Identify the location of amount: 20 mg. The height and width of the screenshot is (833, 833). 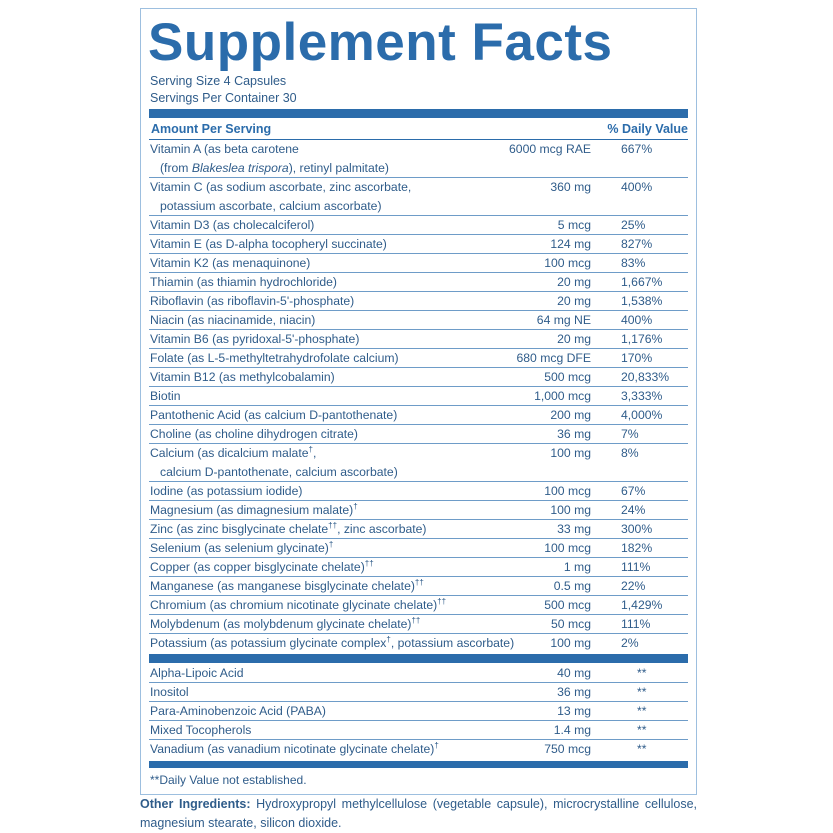
(574, 339).